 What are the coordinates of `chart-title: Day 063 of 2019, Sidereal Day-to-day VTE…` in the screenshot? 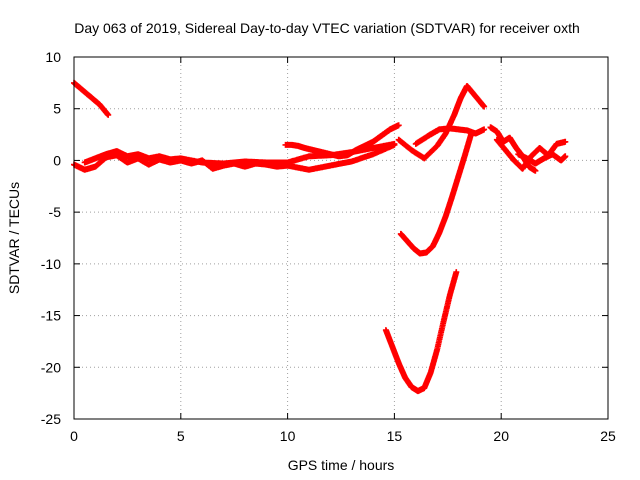 It's located at (327, 28).